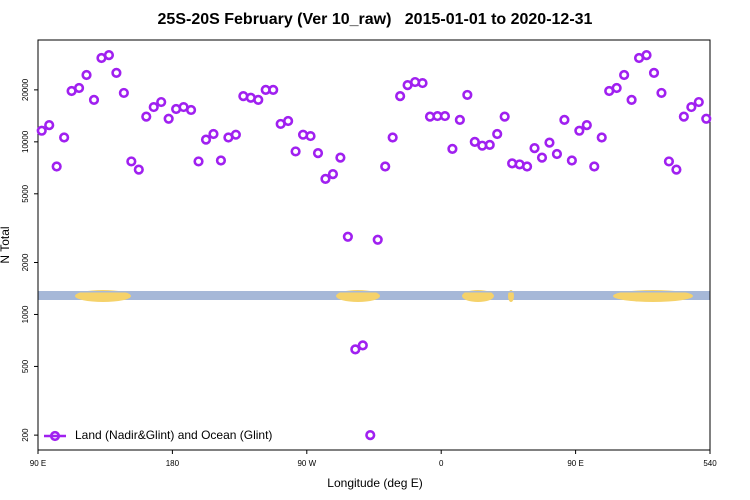 The image size is (750, 500). I want to click on legend-swatch-marker, so click(55, 436).